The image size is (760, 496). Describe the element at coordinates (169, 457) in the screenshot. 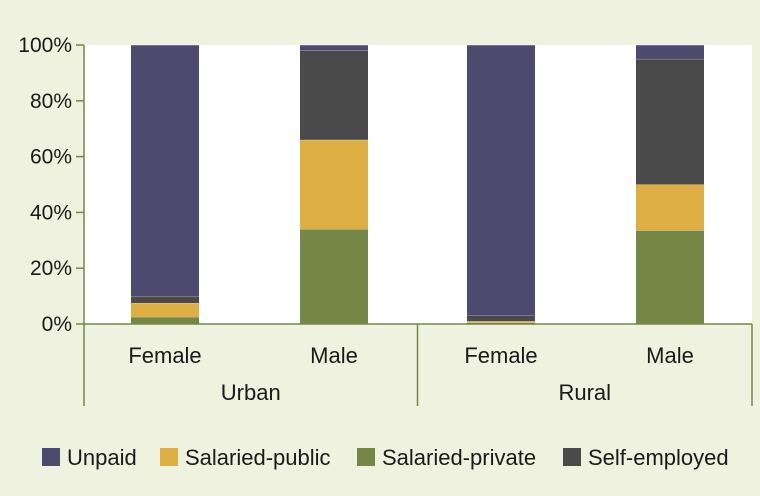

I see `legend-swatch-salaried-public` at that location.